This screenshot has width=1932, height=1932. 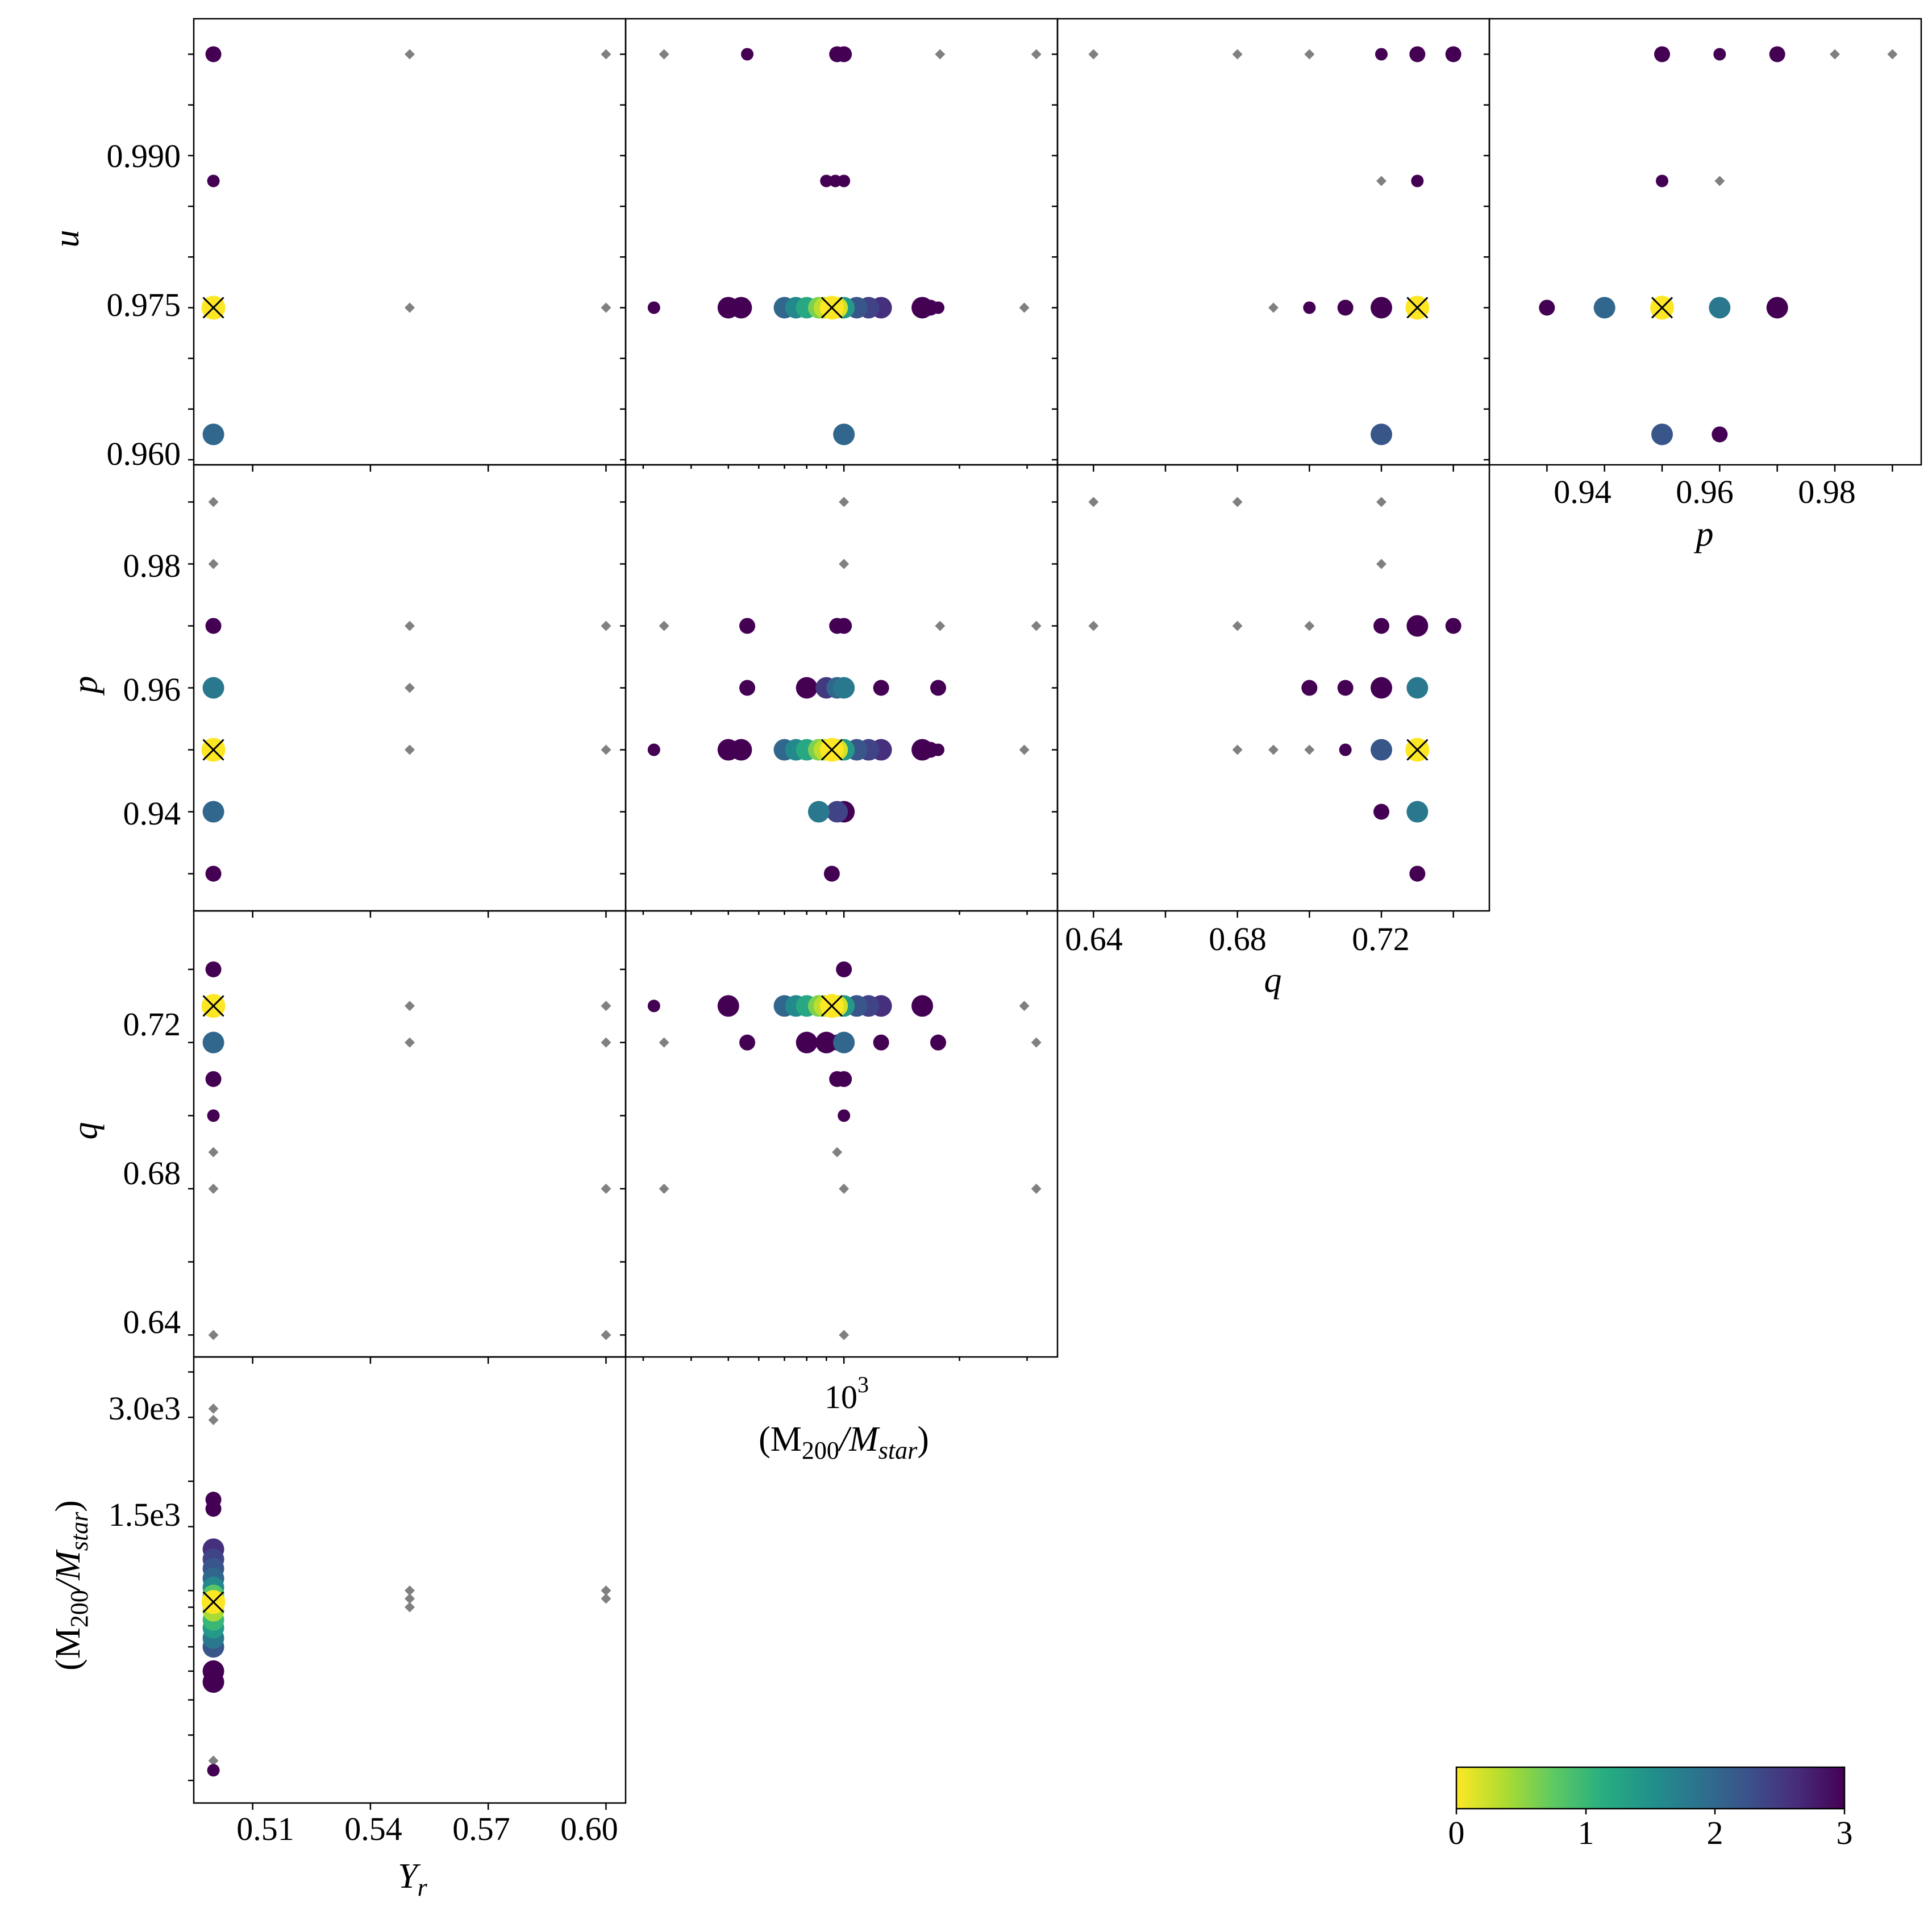 What do you see at coordinates (1827, 491) in the screenshot?
I see `p-xtick-098: 0.98` at bounding box center [1827, 491].